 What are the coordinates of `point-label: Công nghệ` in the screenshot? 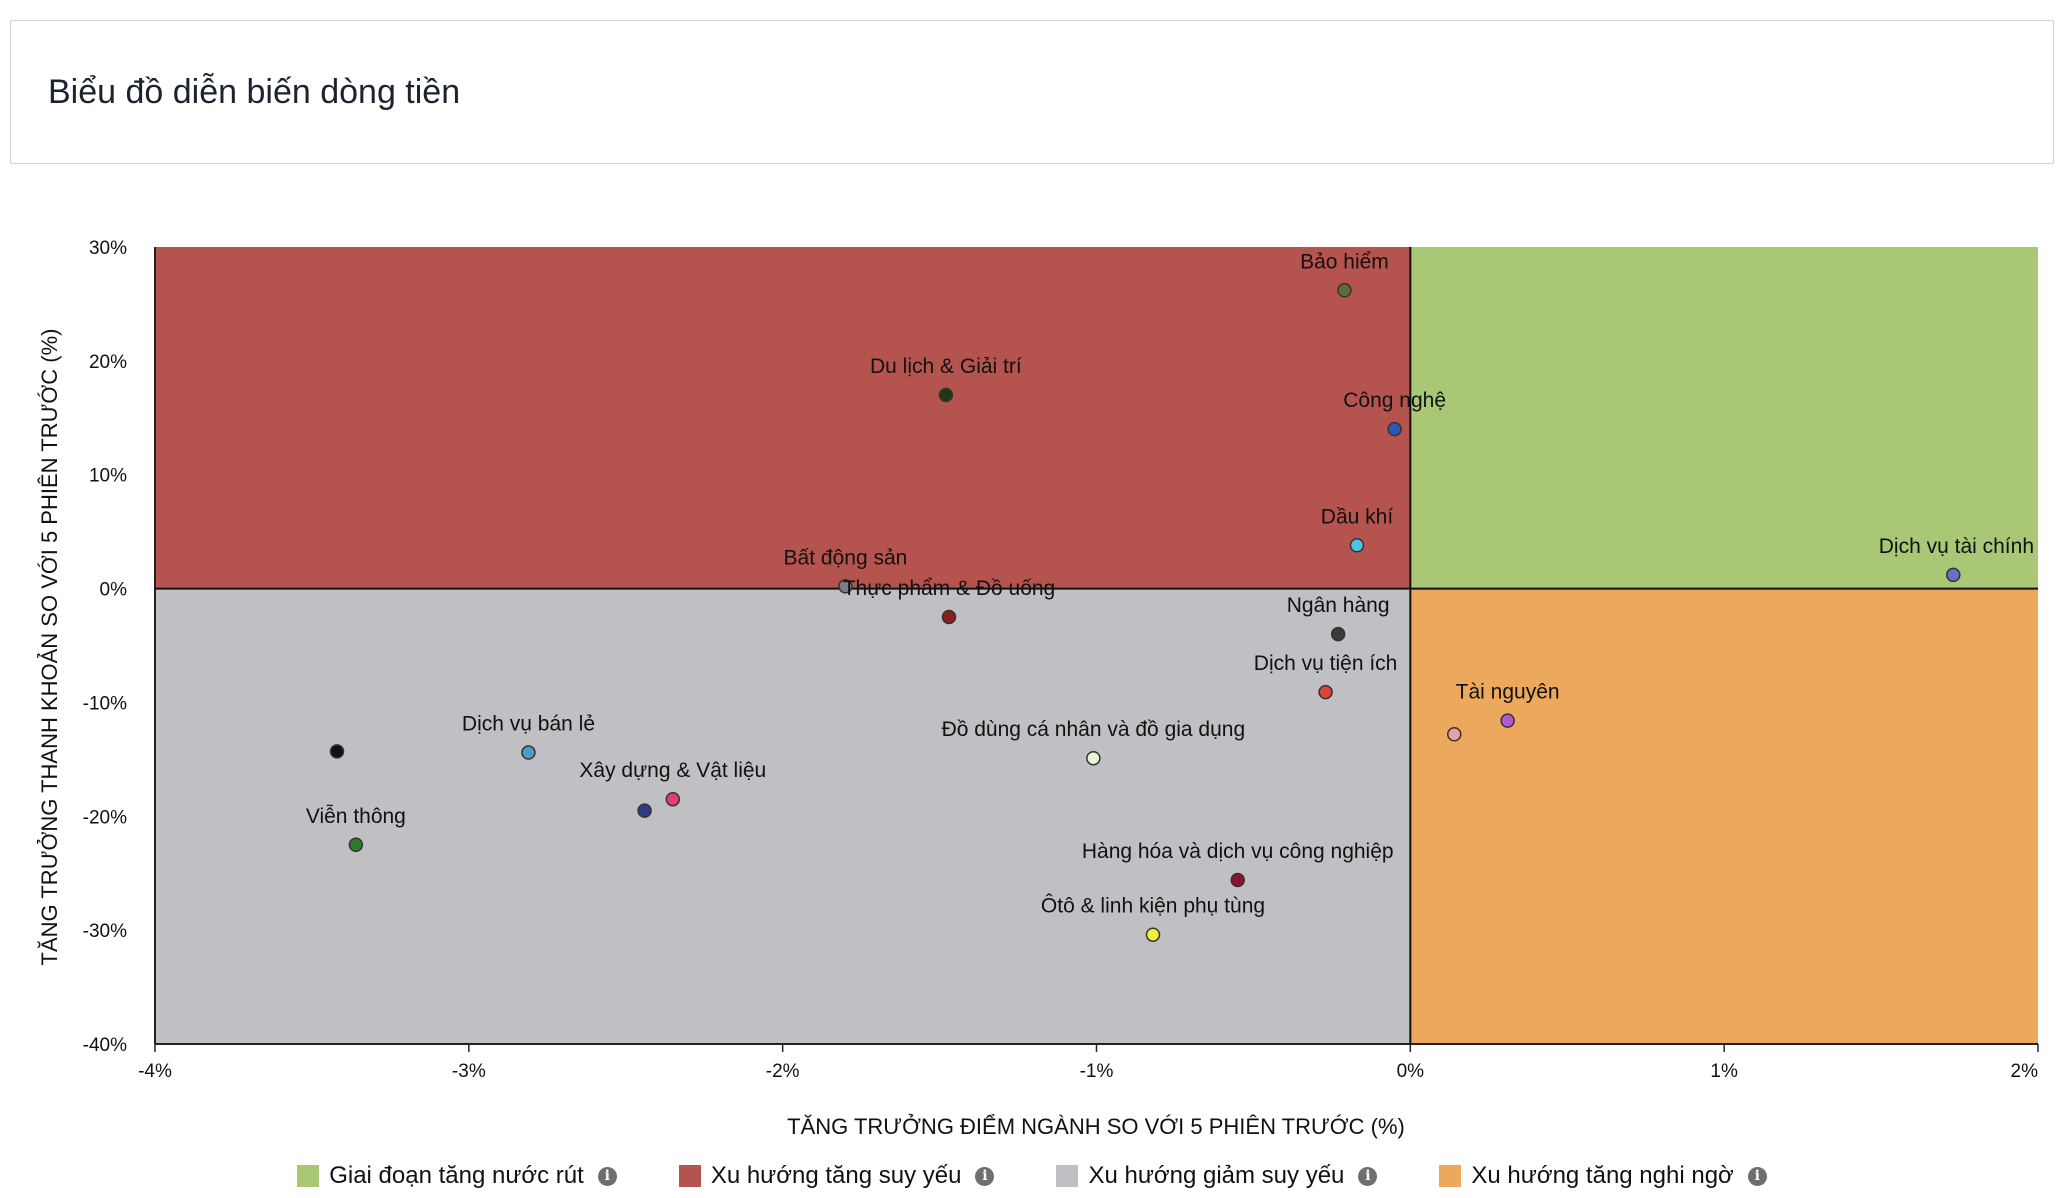 It's located at (1394, 400).